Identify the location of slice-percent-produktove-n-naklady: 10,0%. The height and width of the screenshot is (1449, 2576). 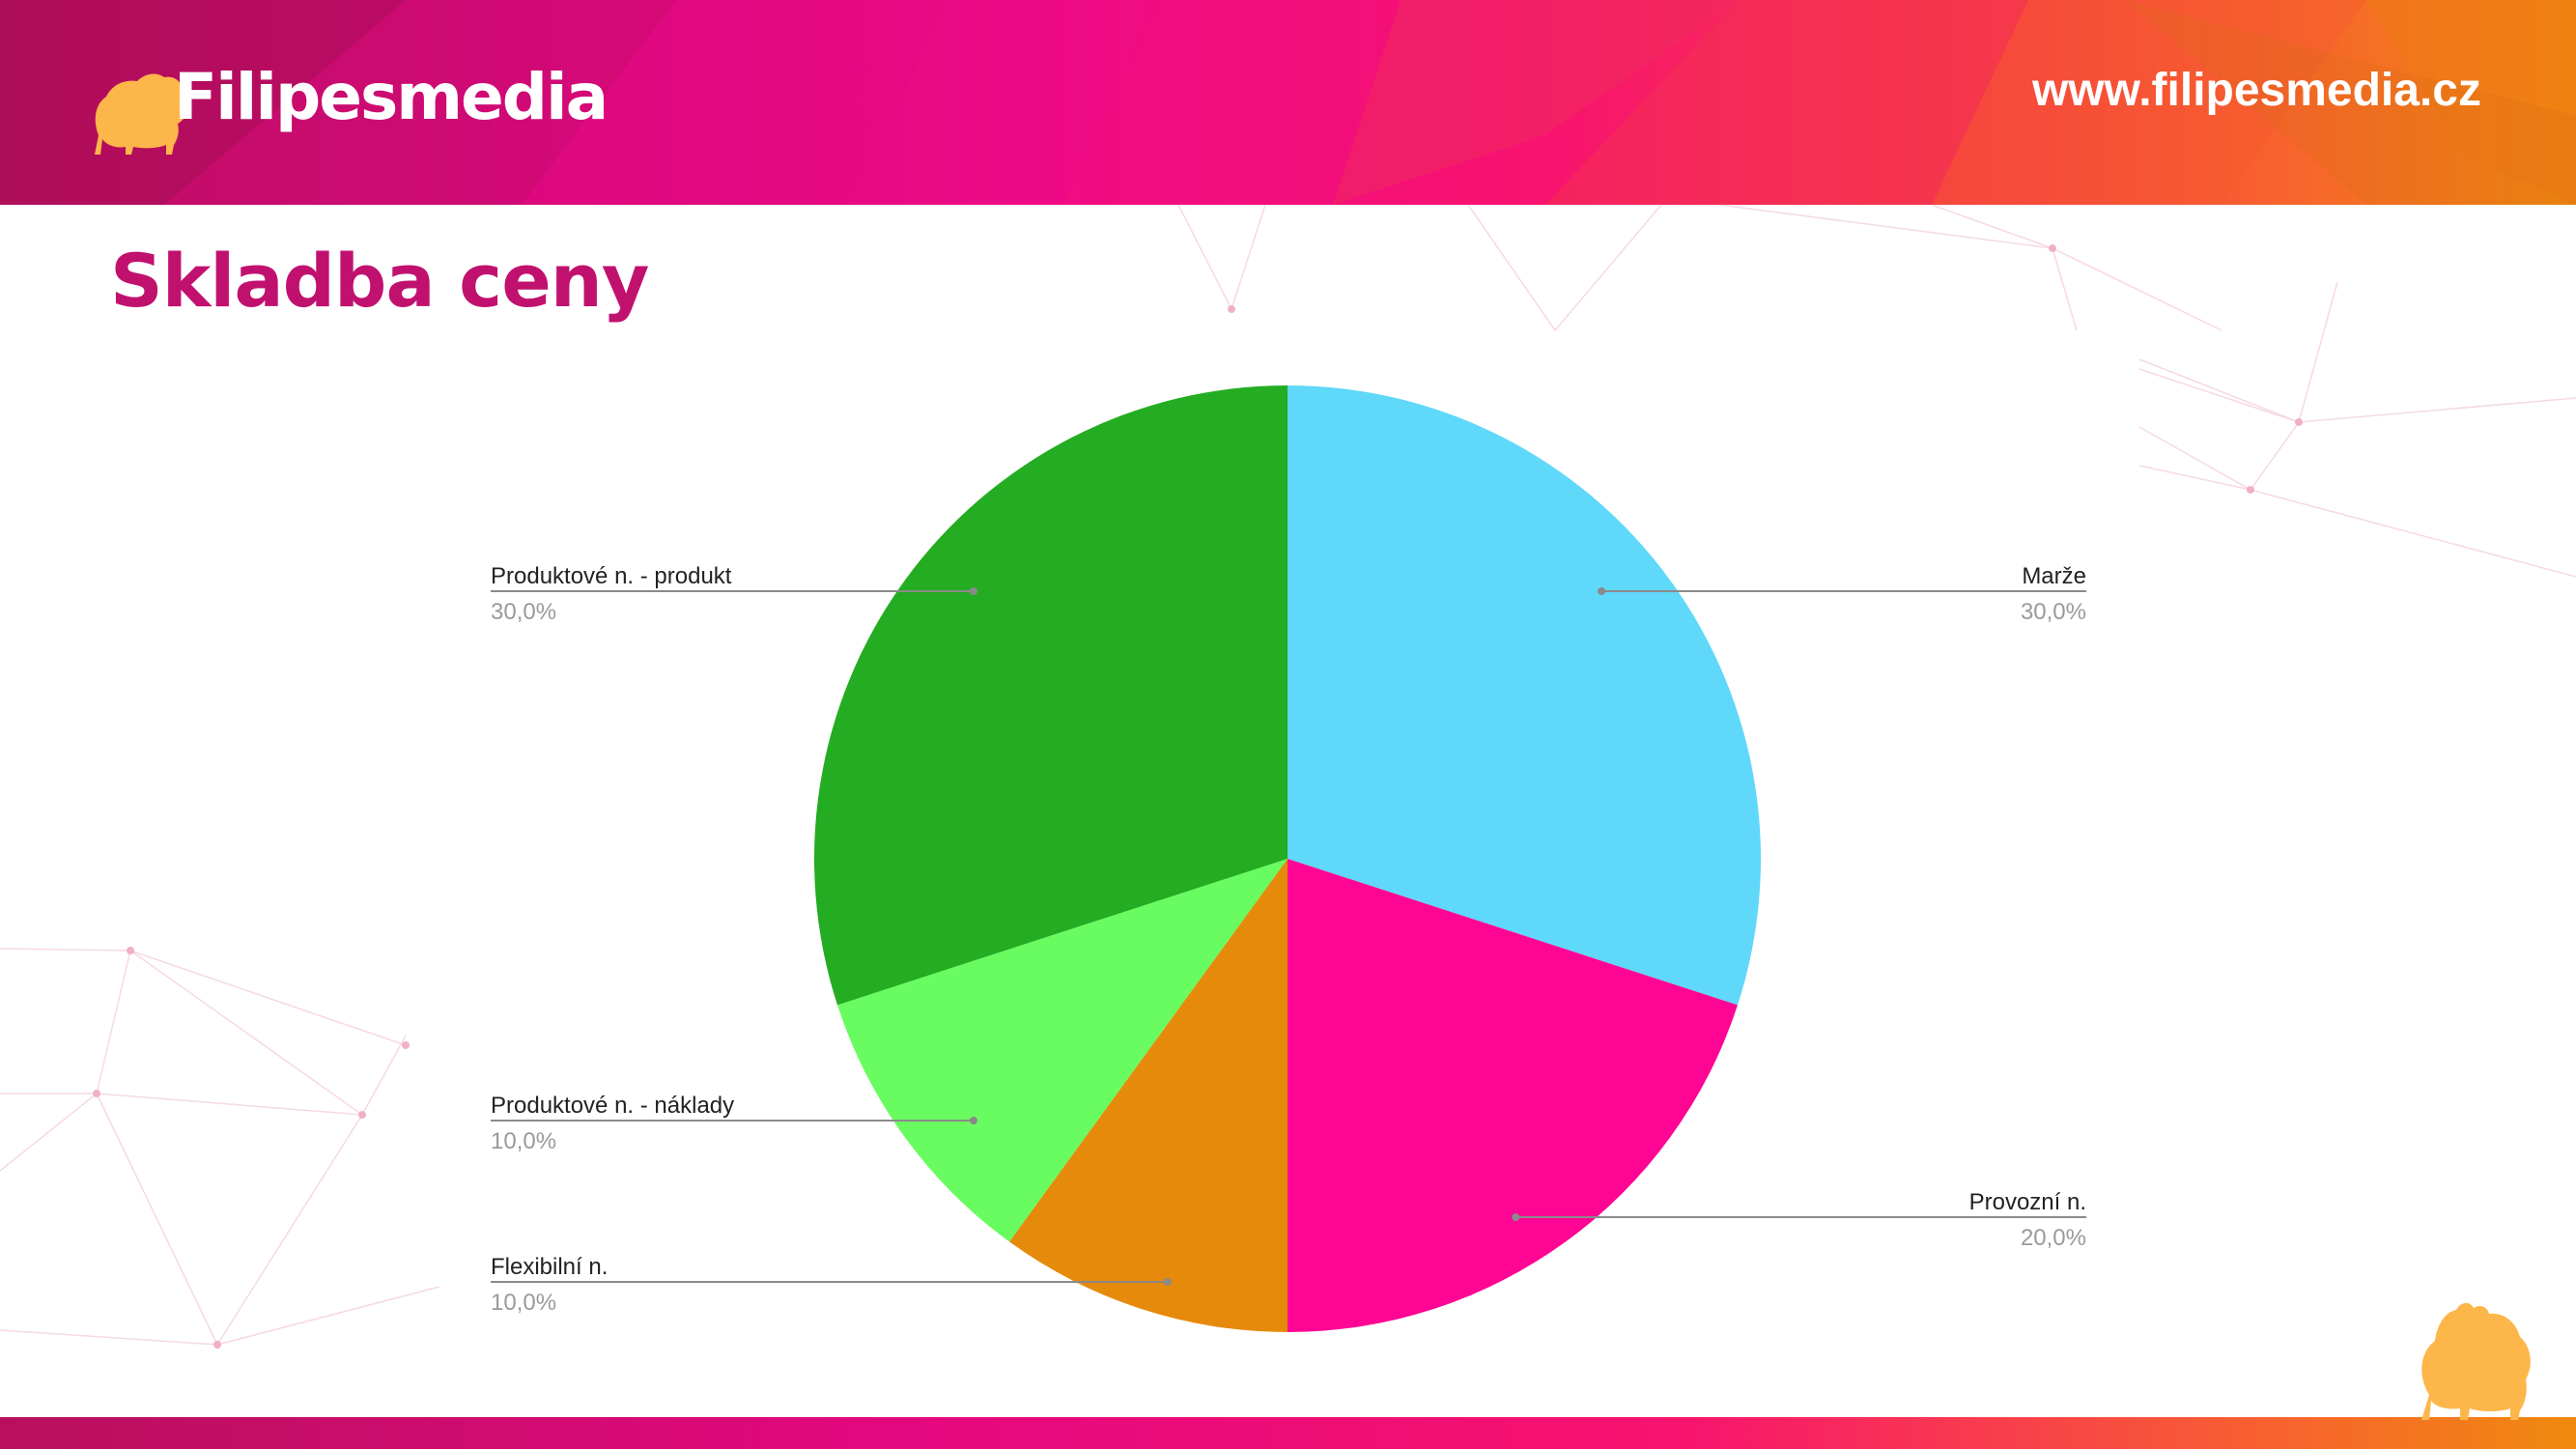
(523, 1141).